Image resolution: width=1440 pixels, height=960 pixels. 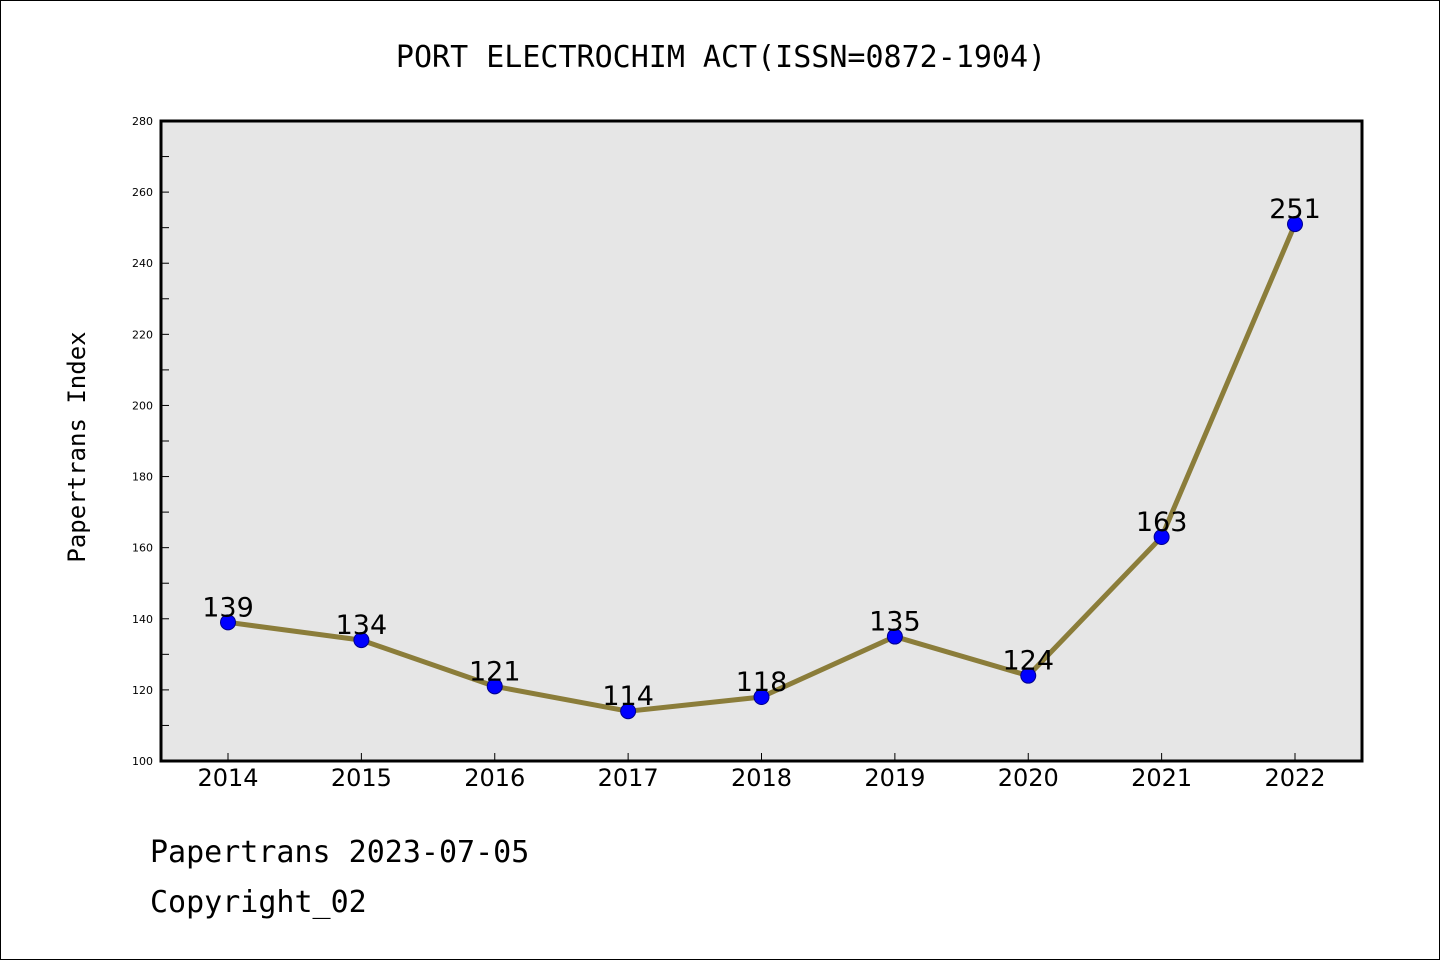 What do you see at coordinates (495, 671) in the screenshot?
I see `data-label: 121` at bounding box center [495, 671].